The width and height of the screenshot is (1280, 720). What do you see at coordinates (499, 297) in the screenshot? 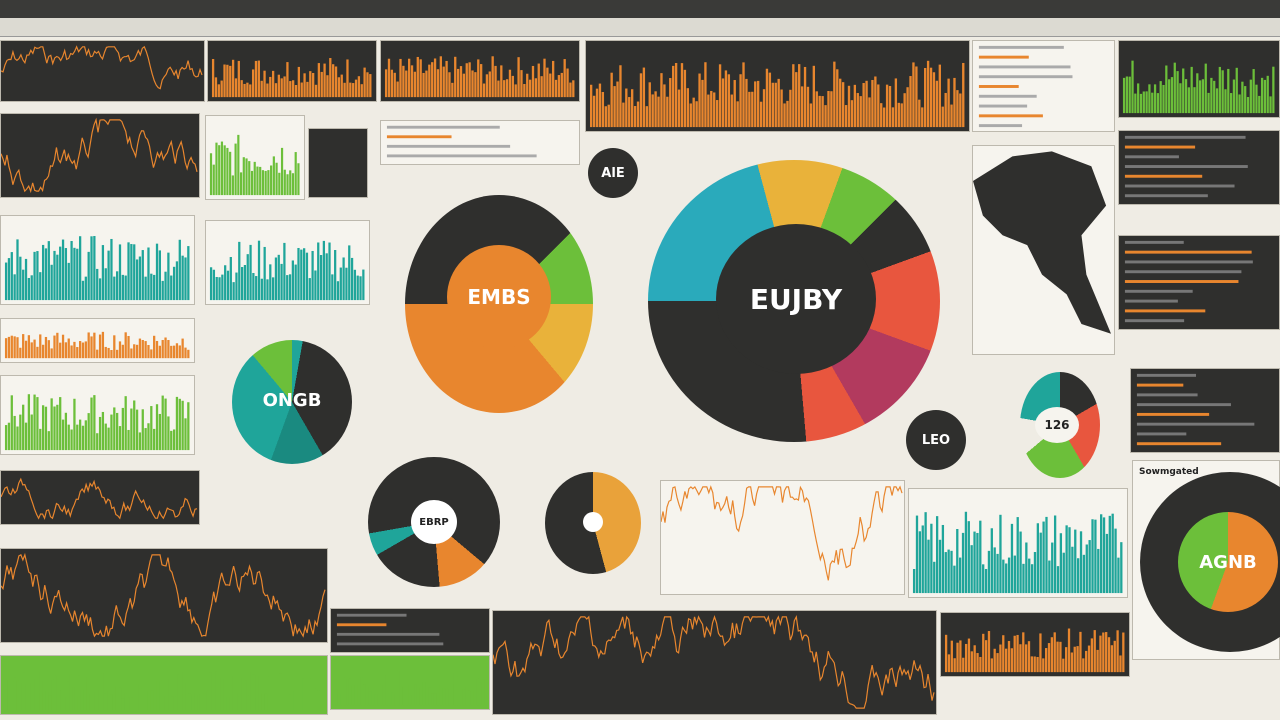
I see `donut-center-label: EMBS` at bounding box center [499, 297].